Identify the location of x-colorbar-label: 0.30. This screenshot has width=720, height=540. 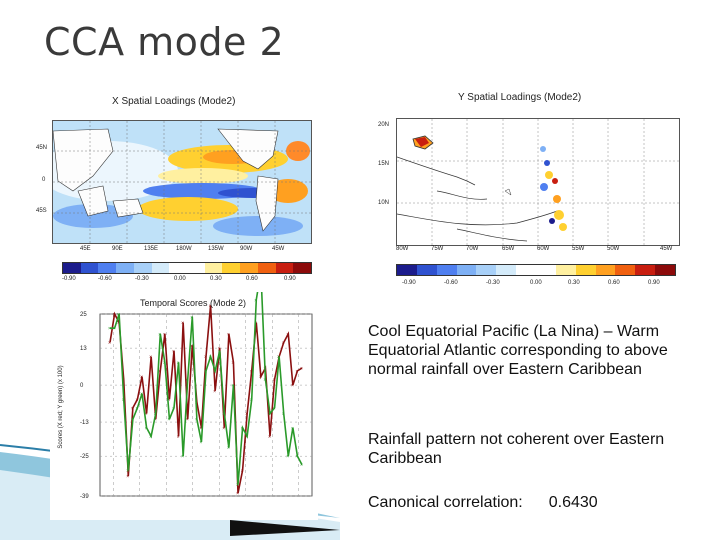
(216, 279).